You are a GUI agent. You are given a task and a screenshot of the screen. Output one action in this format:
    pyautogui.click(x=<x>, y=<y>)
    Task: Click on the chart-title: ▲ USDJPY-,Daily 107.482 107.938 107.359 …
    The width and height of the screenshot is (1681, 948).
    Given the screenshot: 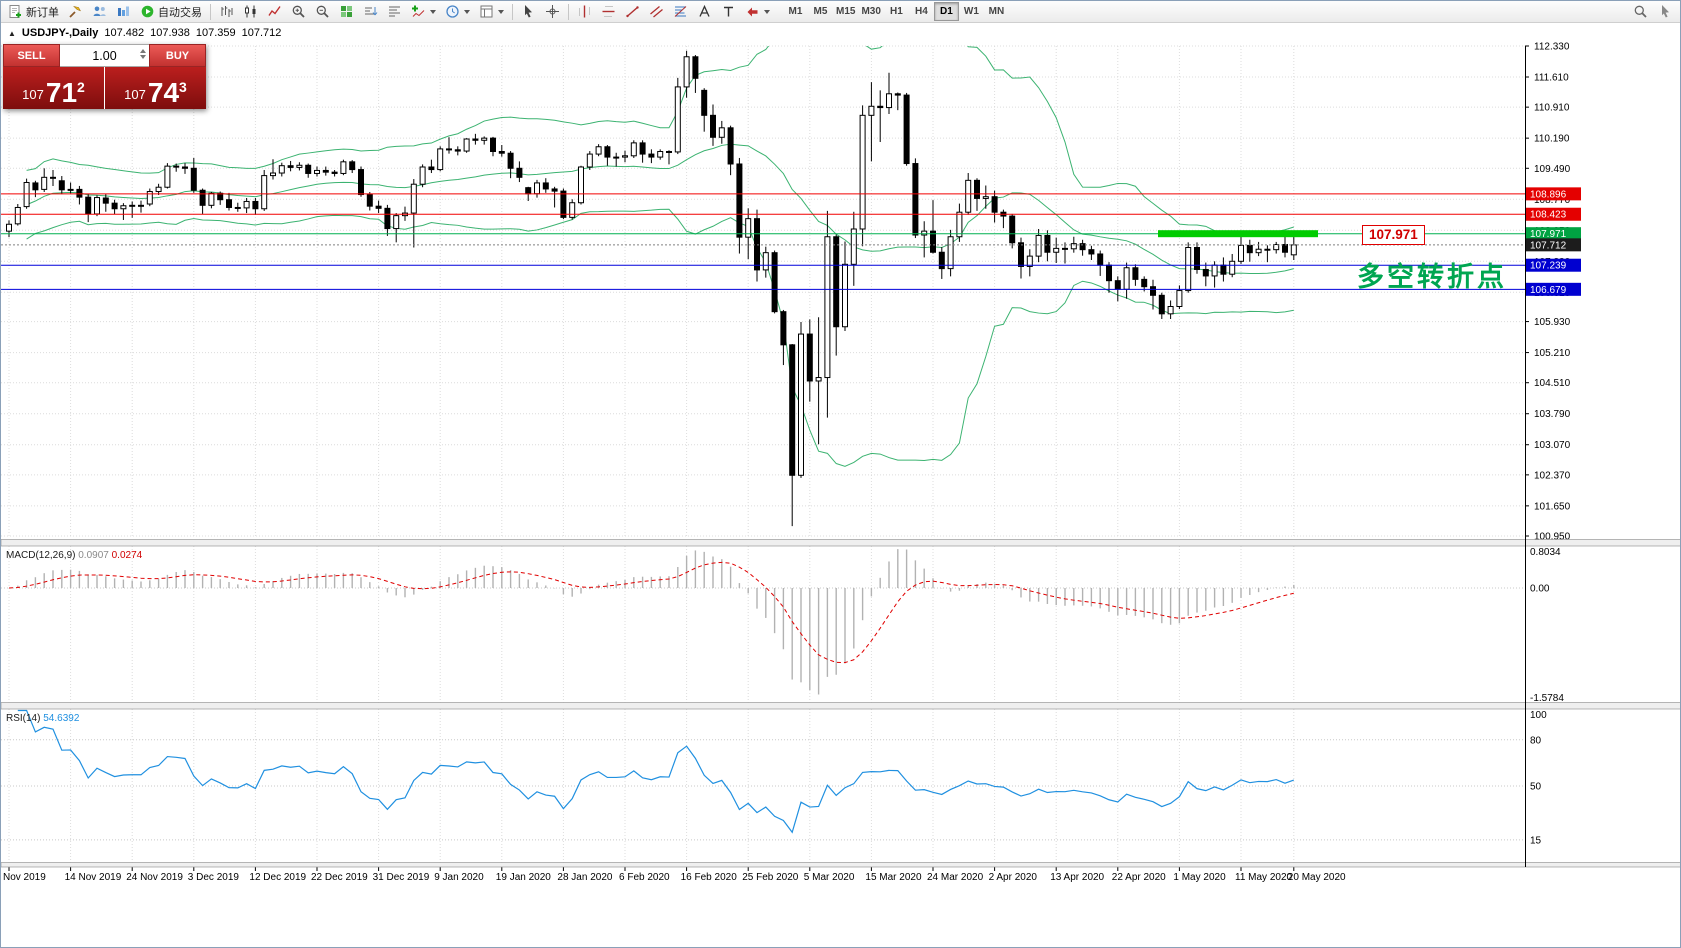 What is the action you would take?
    pyautogui.click(x=144, y=33)
    